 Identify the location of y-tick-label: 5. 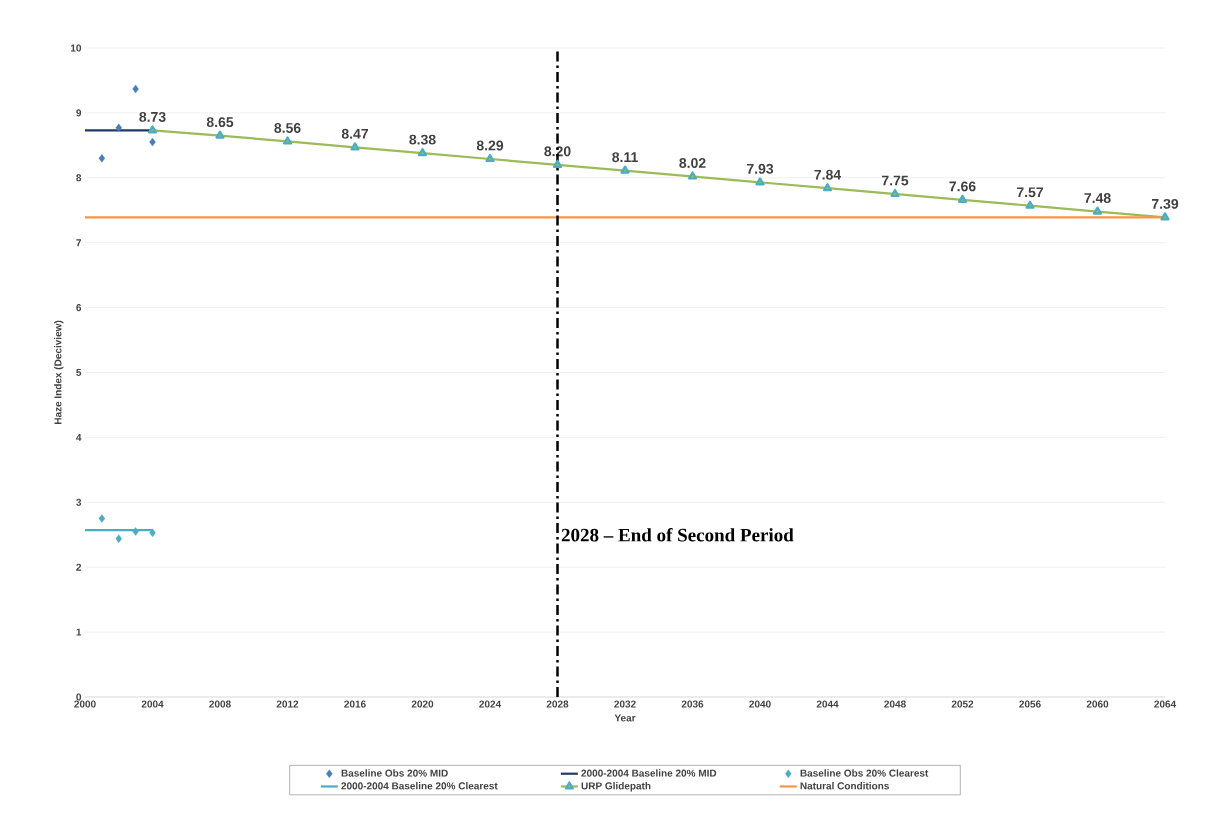
(79, 372).